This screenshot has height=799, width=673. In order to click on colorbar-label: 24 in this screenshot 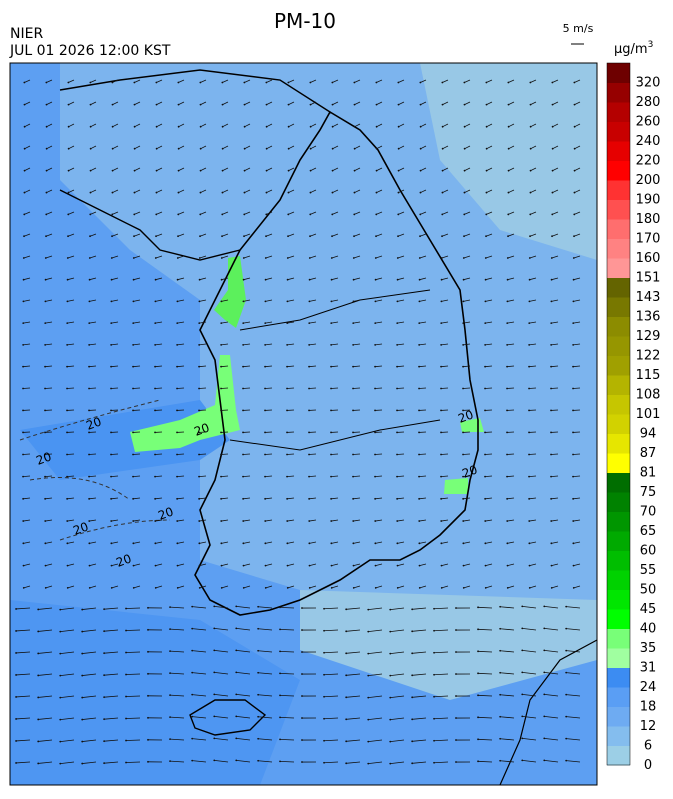, I will do `click(648, 687)`.